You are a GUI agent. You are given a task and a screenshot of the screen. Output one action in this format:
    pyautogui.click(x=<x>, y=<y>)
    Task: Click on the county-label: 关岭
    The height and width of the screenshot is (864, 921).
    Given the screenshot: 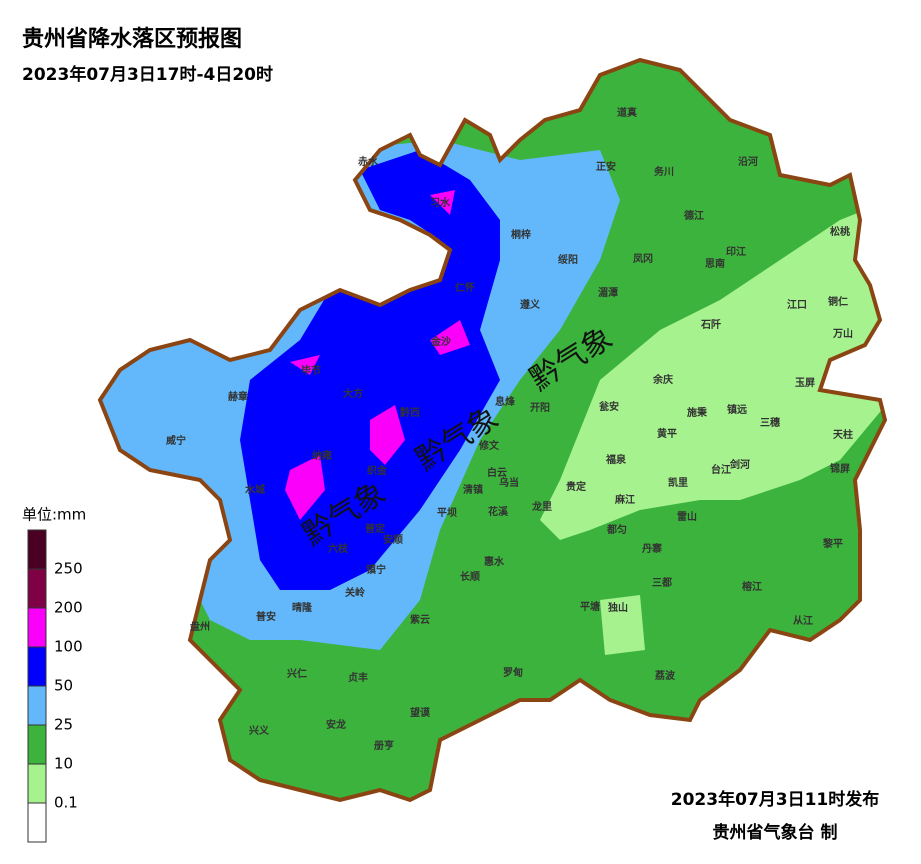 What is the action you would take?
    pyautogui.click(x=355, y=592)
    